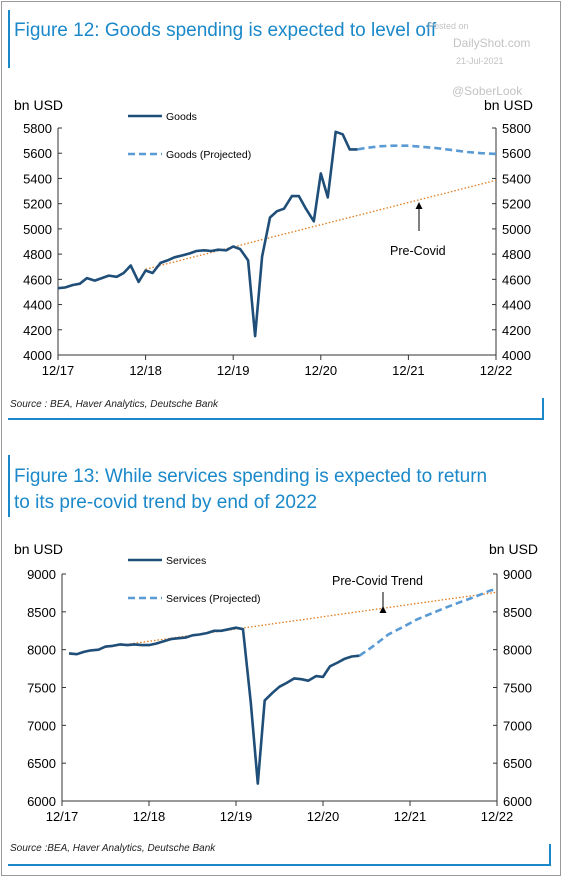  What do you see at coordinates (418, 251) in the screenshot?
I see `annotation-label: Pre-Covid` at bounding box center [418, 251].